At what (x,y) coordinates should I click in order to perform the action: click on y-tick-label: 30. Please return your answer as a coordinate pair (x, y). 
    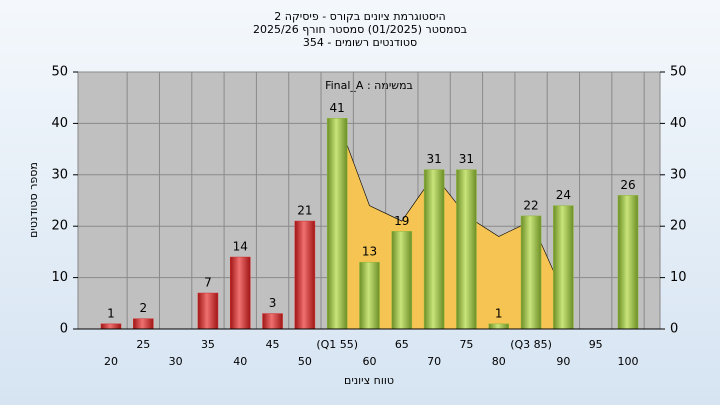
    Looking at the image, I should click on (59, 174).